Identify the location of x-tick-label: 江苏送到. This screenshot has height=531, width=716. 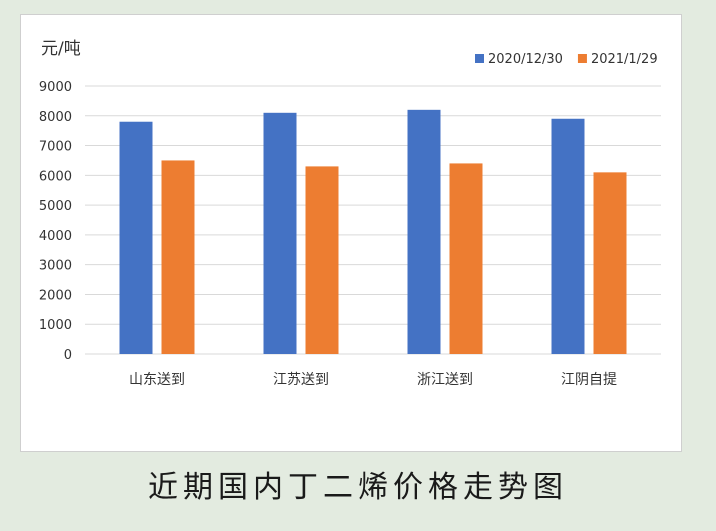
(301, 380).